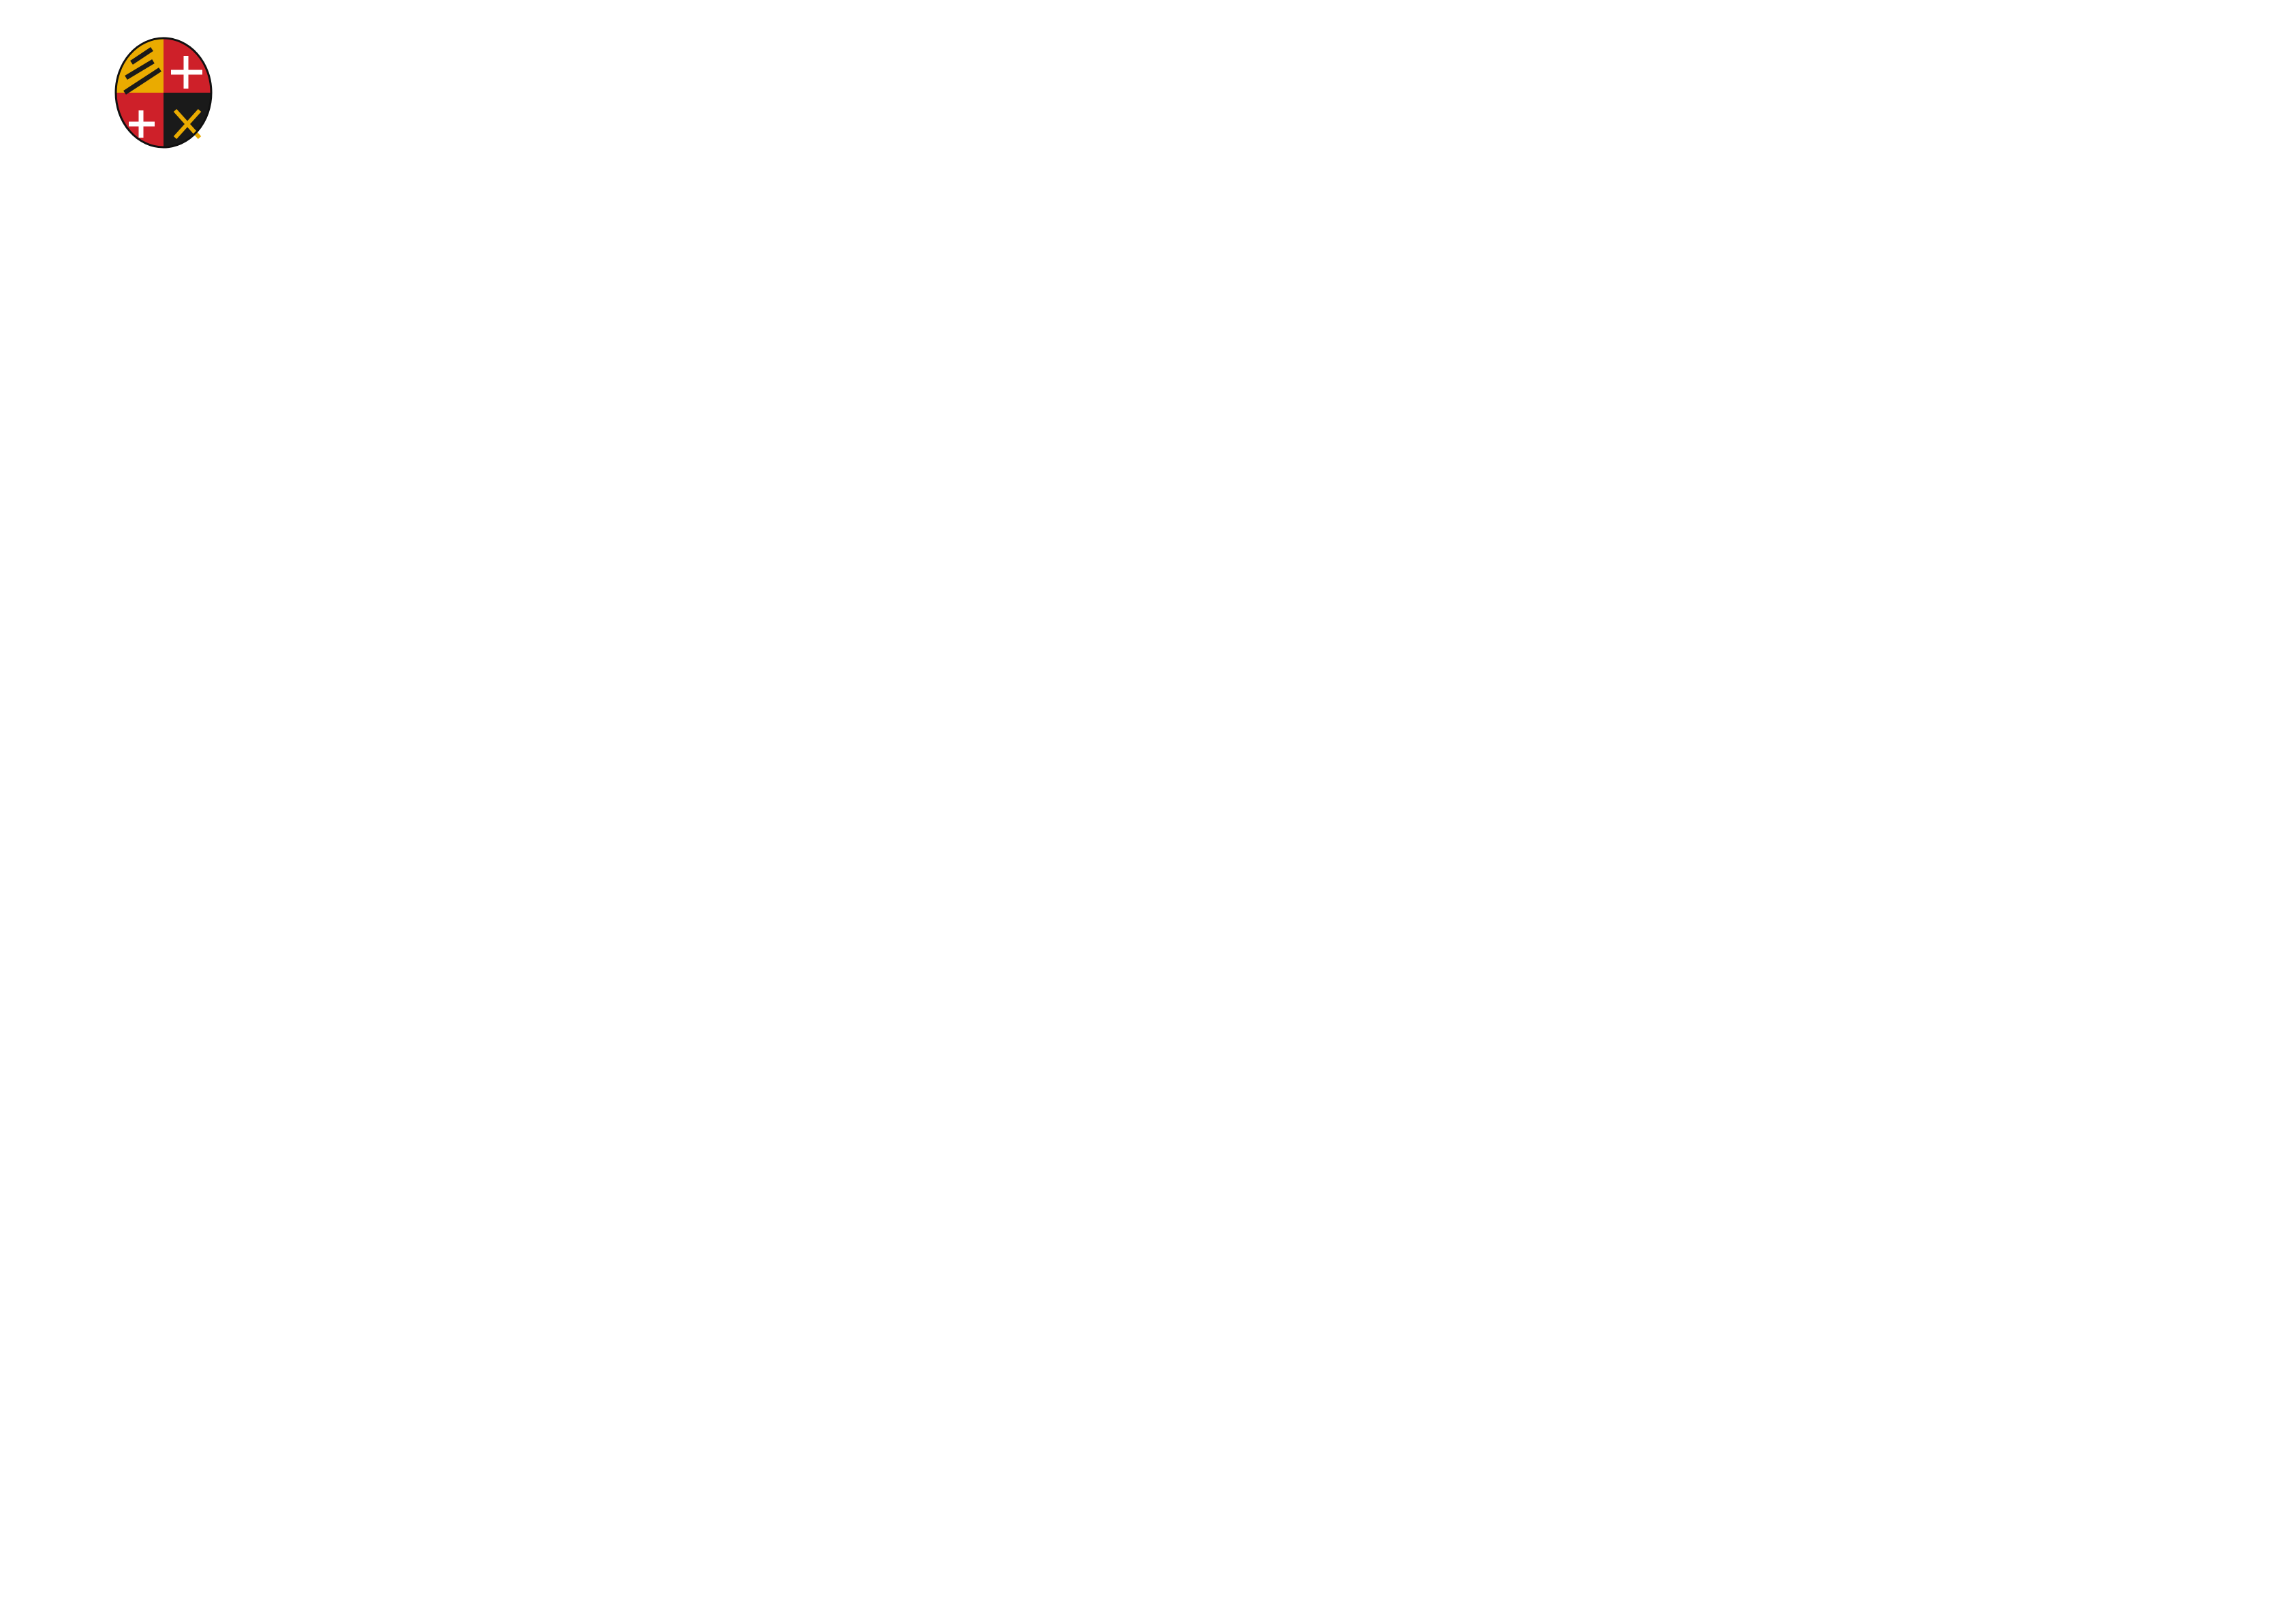 The image size is (2296, 1624). What do you see at coordinates (1148, 13) in the screenshot?
I see `poster-title` at bounding box center [1148, 13].